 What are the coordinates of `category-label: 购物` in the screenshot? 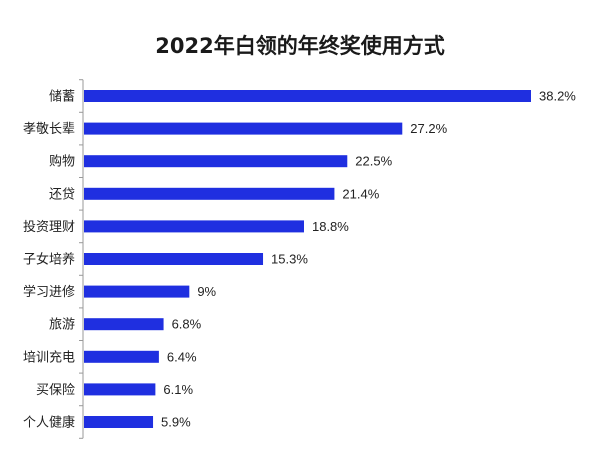 It's located at (62, 162).